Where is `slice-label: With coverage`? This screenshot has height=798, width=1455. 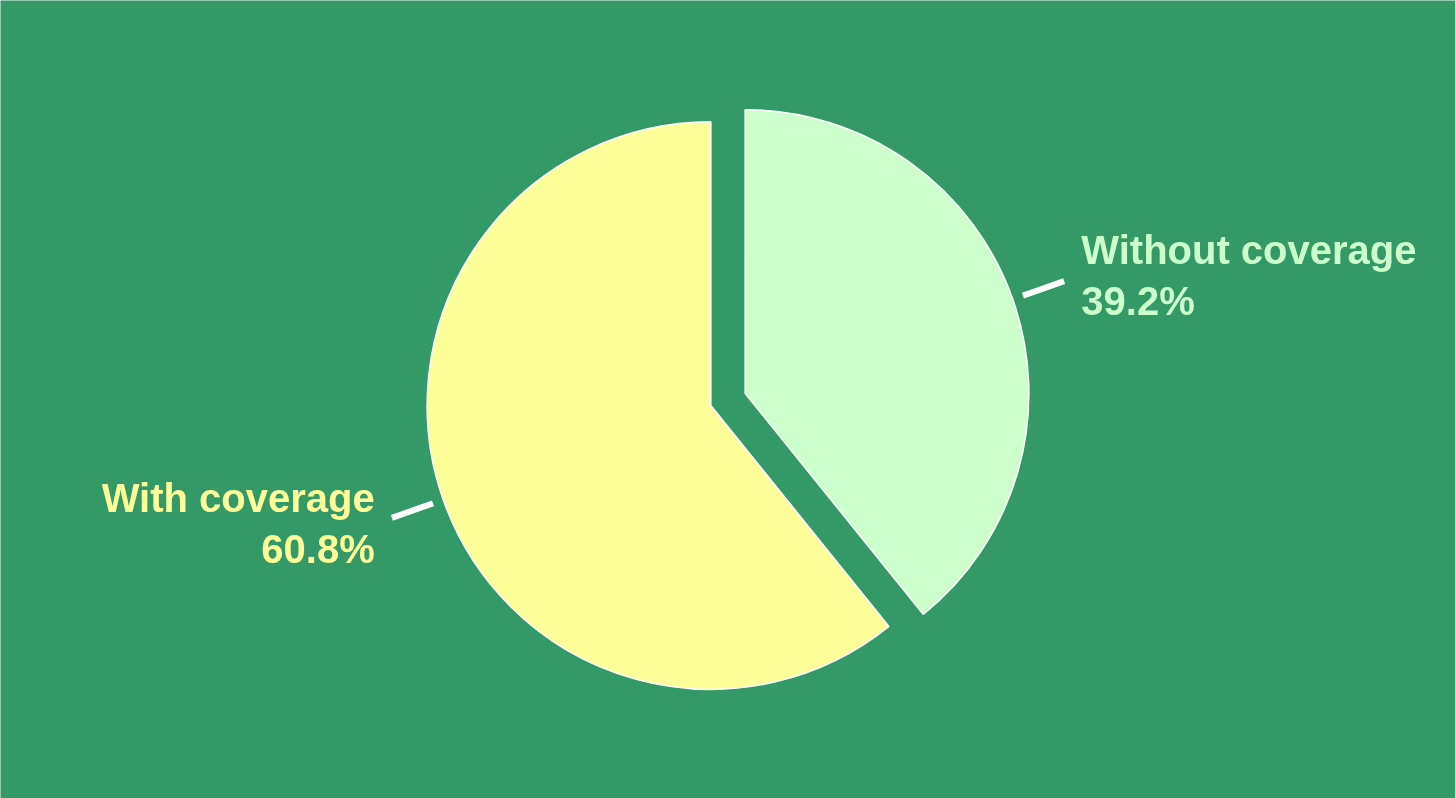
slice-label: With coverage is located at coordinates (238, 498).